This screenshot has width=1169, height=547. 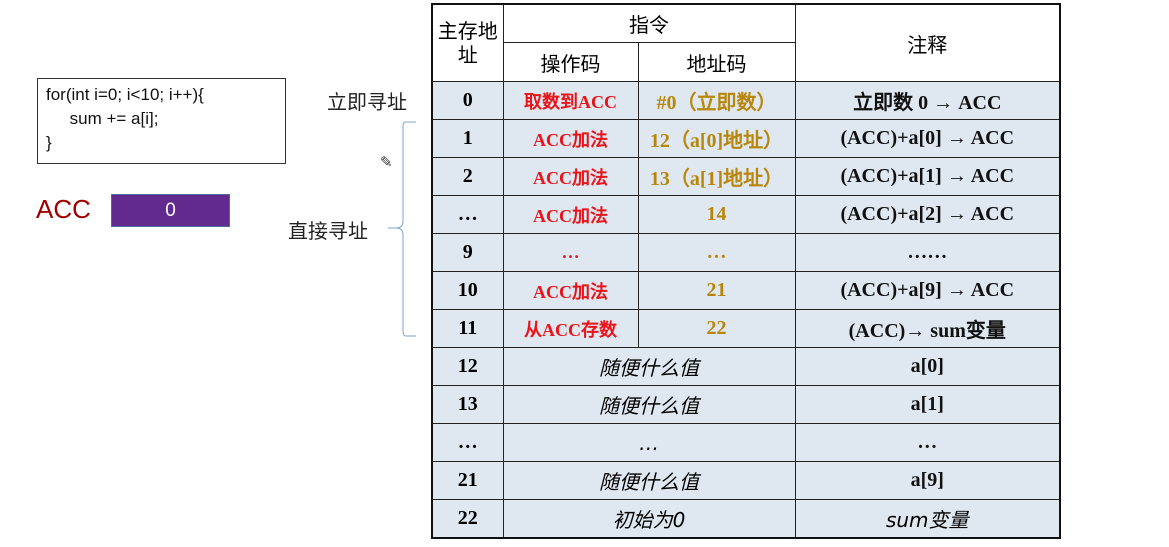 I want to click on comment-cell: a[0], so click(x=927, y=366).